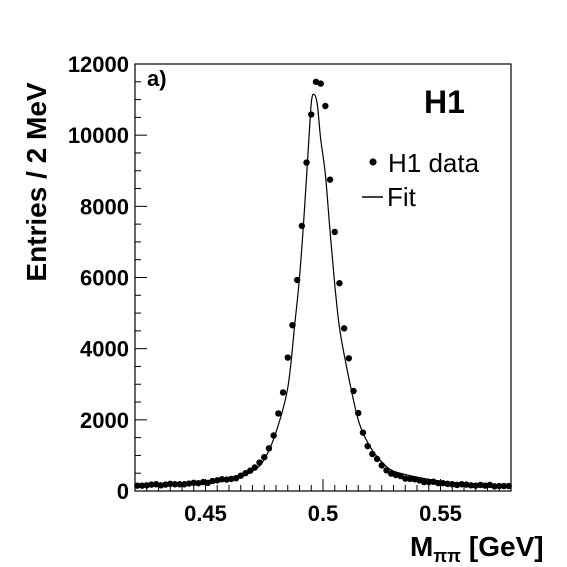  Describe the element at coordinates (104, 420) in the screenshot. I see `y-tick-label: 2000` at that location.